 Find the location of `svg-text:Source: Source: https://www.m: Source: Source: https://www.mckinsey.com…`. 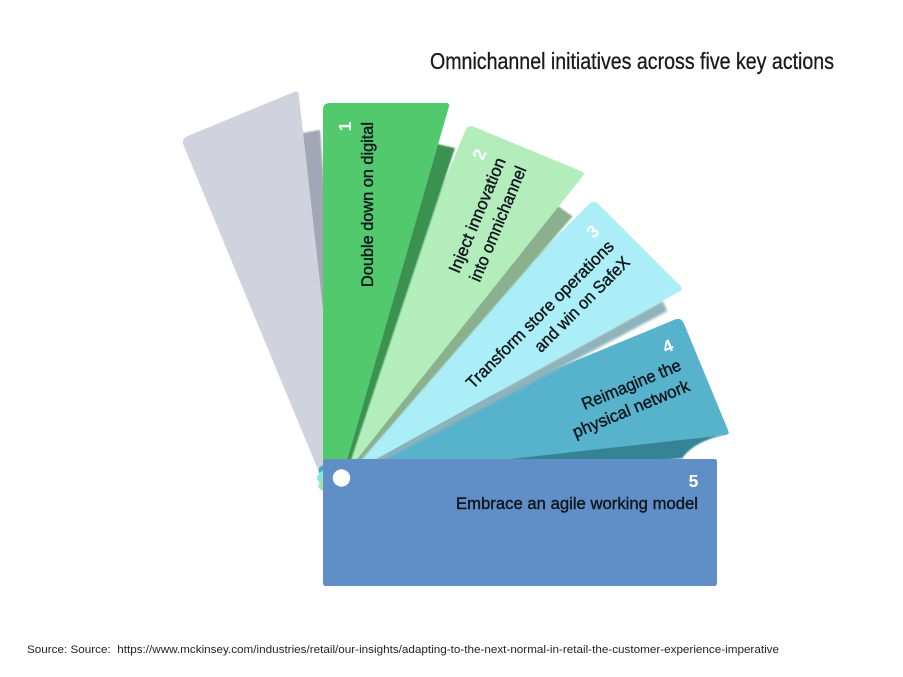

svg-text:Source: Source: https://www.m: Source: Source: https://www.mckinsey.com… is located at coordinates (403, 650).